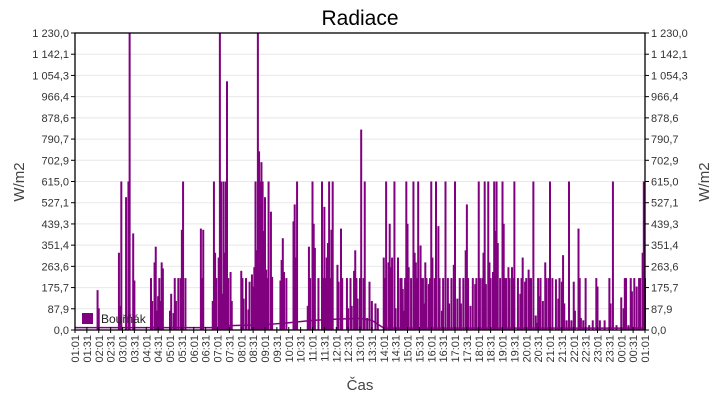 The image size is (720, 400). What do you see at coordinates (337, 349) in the screenshot?
I see `x-tick-label: 12:01` at bounding box center [337, 349].